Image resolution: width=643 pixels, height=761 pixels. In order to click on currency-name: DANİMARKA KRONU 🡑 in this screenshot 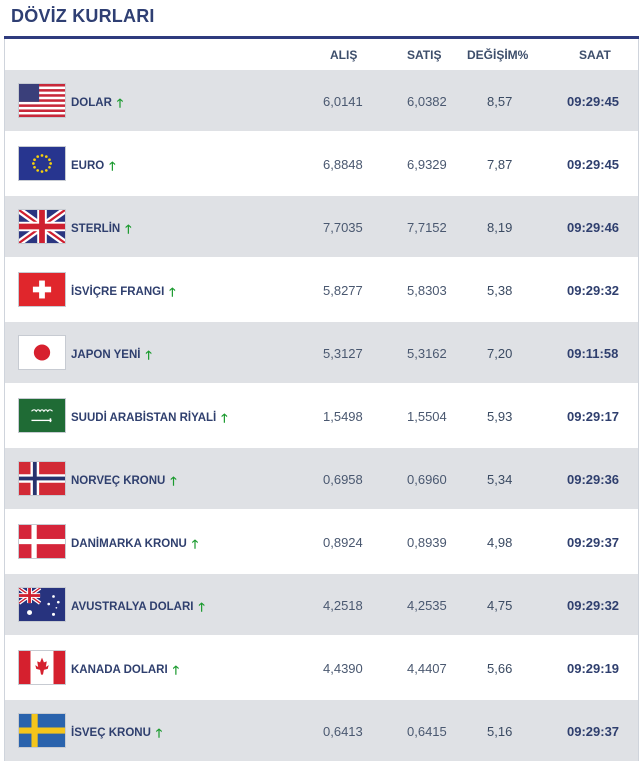, I will do `click(134, 545)`.